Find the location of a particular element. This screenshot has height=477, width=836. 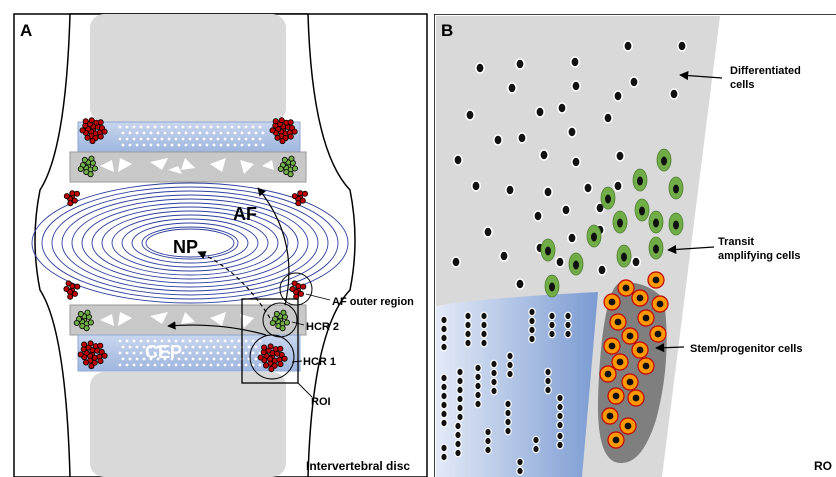

label-differentiated-1: Differentiated is located at coordinates (765, 71).